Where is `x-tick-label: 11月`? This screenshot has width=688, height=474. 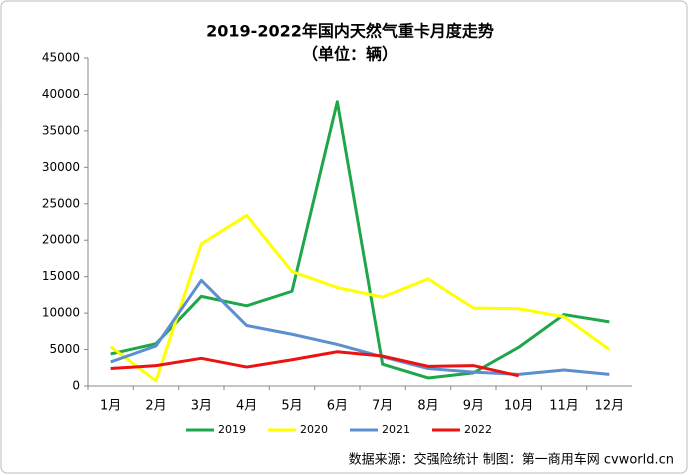
x-tick-label: 11月 is located at coordinates (564, 406).